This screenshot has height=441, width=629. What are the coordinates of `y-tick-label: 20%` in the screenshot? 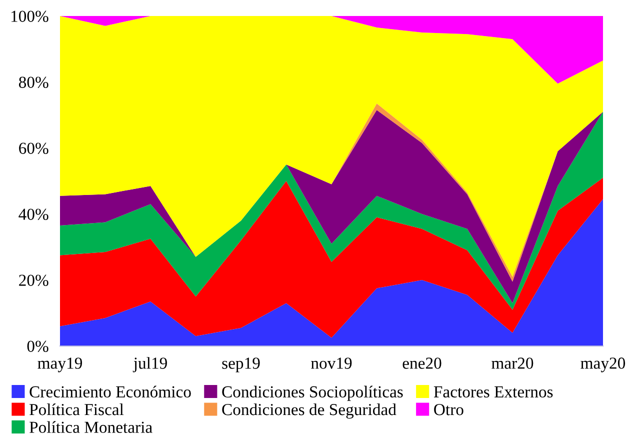 It's located at (33, 280).